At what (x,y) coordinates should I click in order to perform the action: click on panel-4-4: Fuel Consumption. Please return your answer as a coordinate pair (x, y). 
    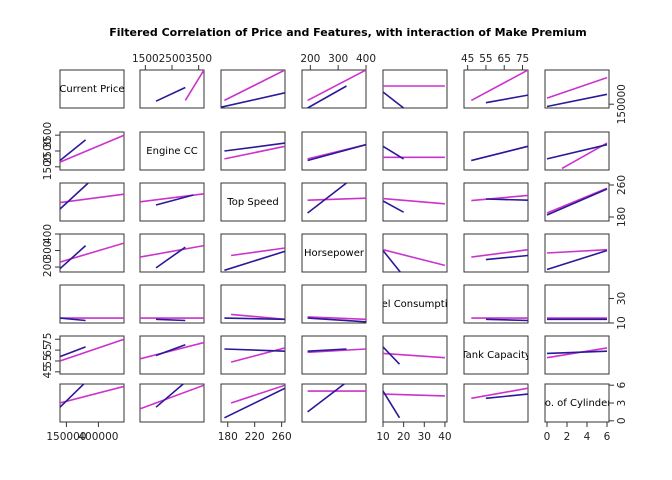
    Looking at the image, I should click on (415, 304).